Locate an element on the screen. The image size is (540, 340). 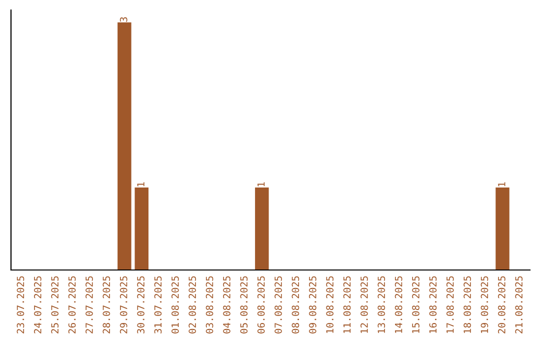
x-tick-label: 03.08.2025 is located at coordinates (210, 305).